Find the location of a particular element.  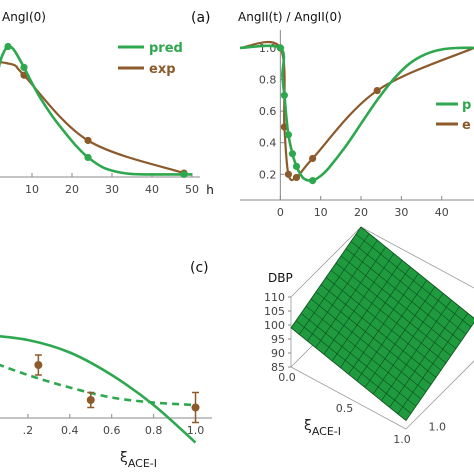

y-tick-label-2: 0.6 is located at coordinates (268, 111).